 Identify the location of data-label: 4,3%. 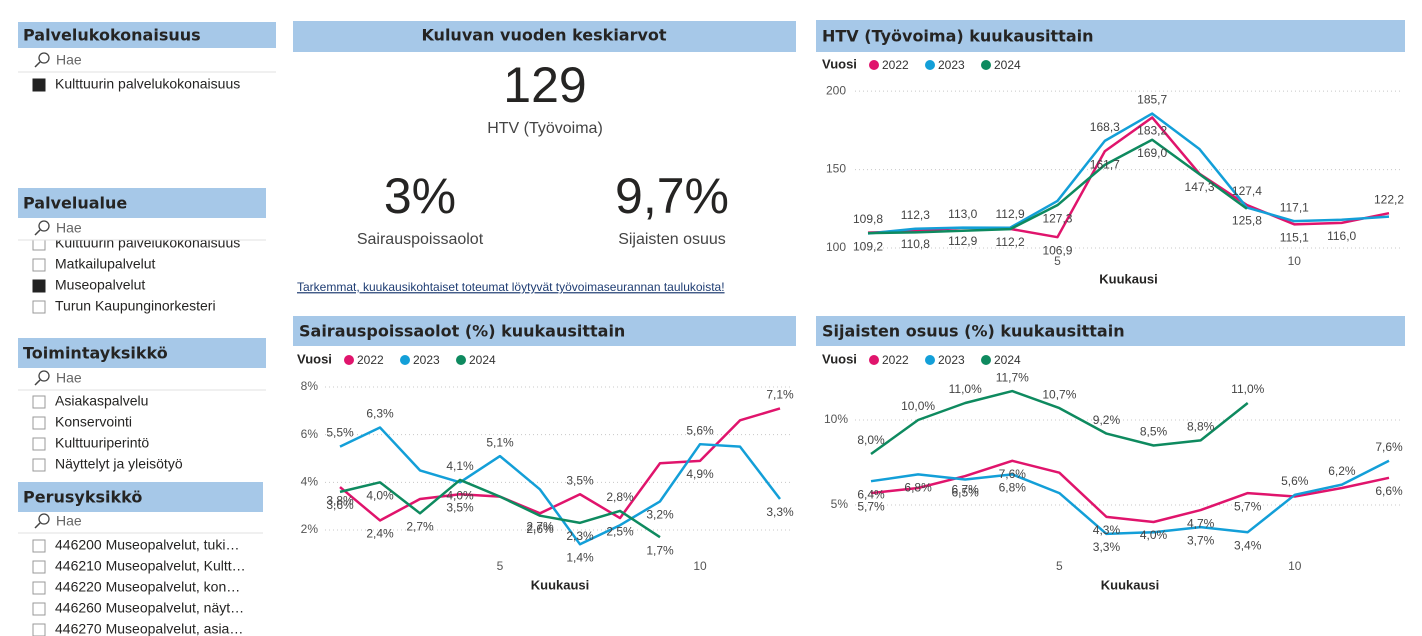
(1107, 530).